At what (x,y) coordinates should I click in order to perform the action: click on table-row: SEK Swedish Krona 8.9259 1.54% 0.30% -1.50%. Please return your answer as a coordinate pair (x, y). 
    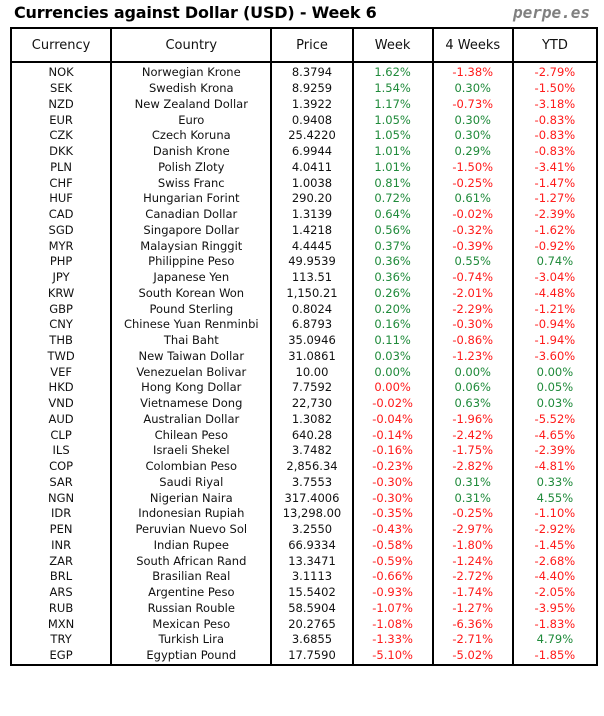
    Looking at the image, I should click on (304, 88).